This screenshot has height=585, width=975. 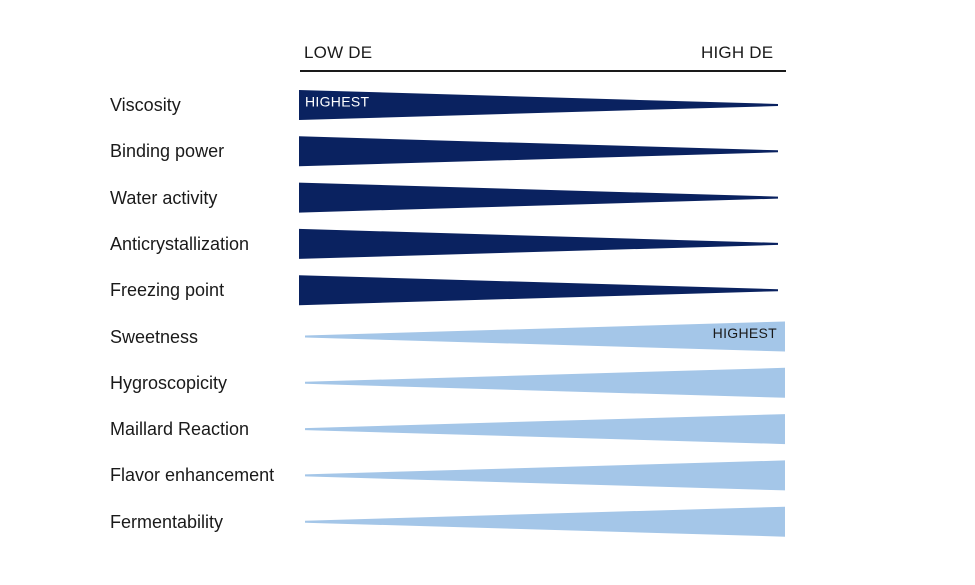 I want to click on row-label-maillard-reaction: Maillard Reaction, so click(x=180, y=429).